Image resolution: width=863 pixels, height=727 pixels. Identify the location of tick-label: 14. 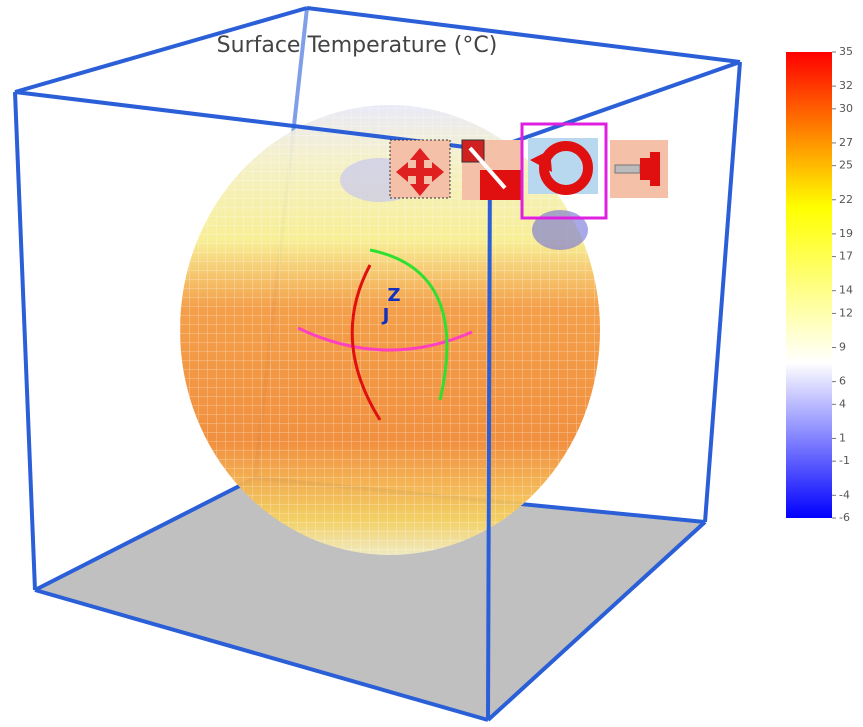
(846, 290).